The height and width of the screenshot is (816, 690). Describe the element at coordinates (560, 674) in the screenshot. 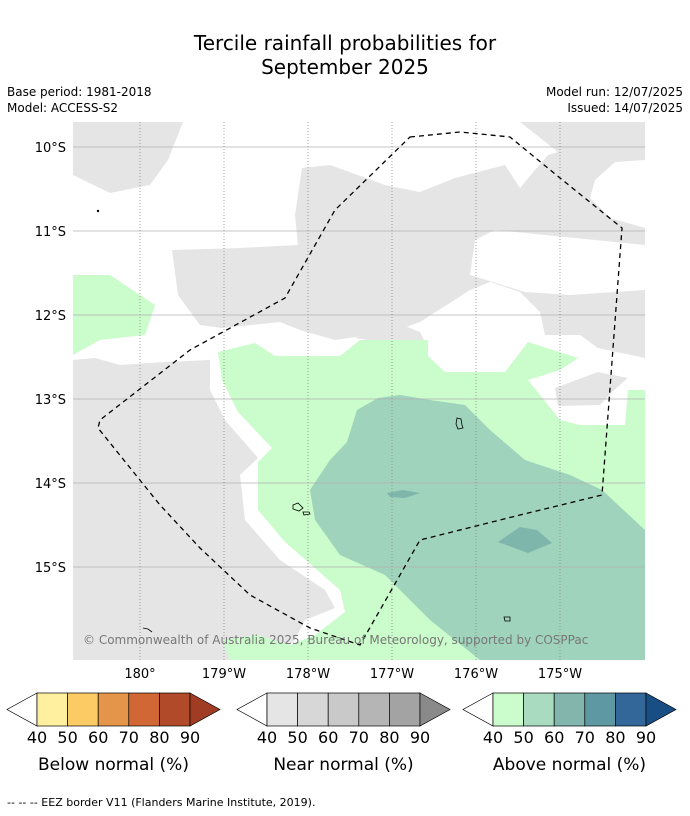

I see `longitude-label: 175°W` at that location.